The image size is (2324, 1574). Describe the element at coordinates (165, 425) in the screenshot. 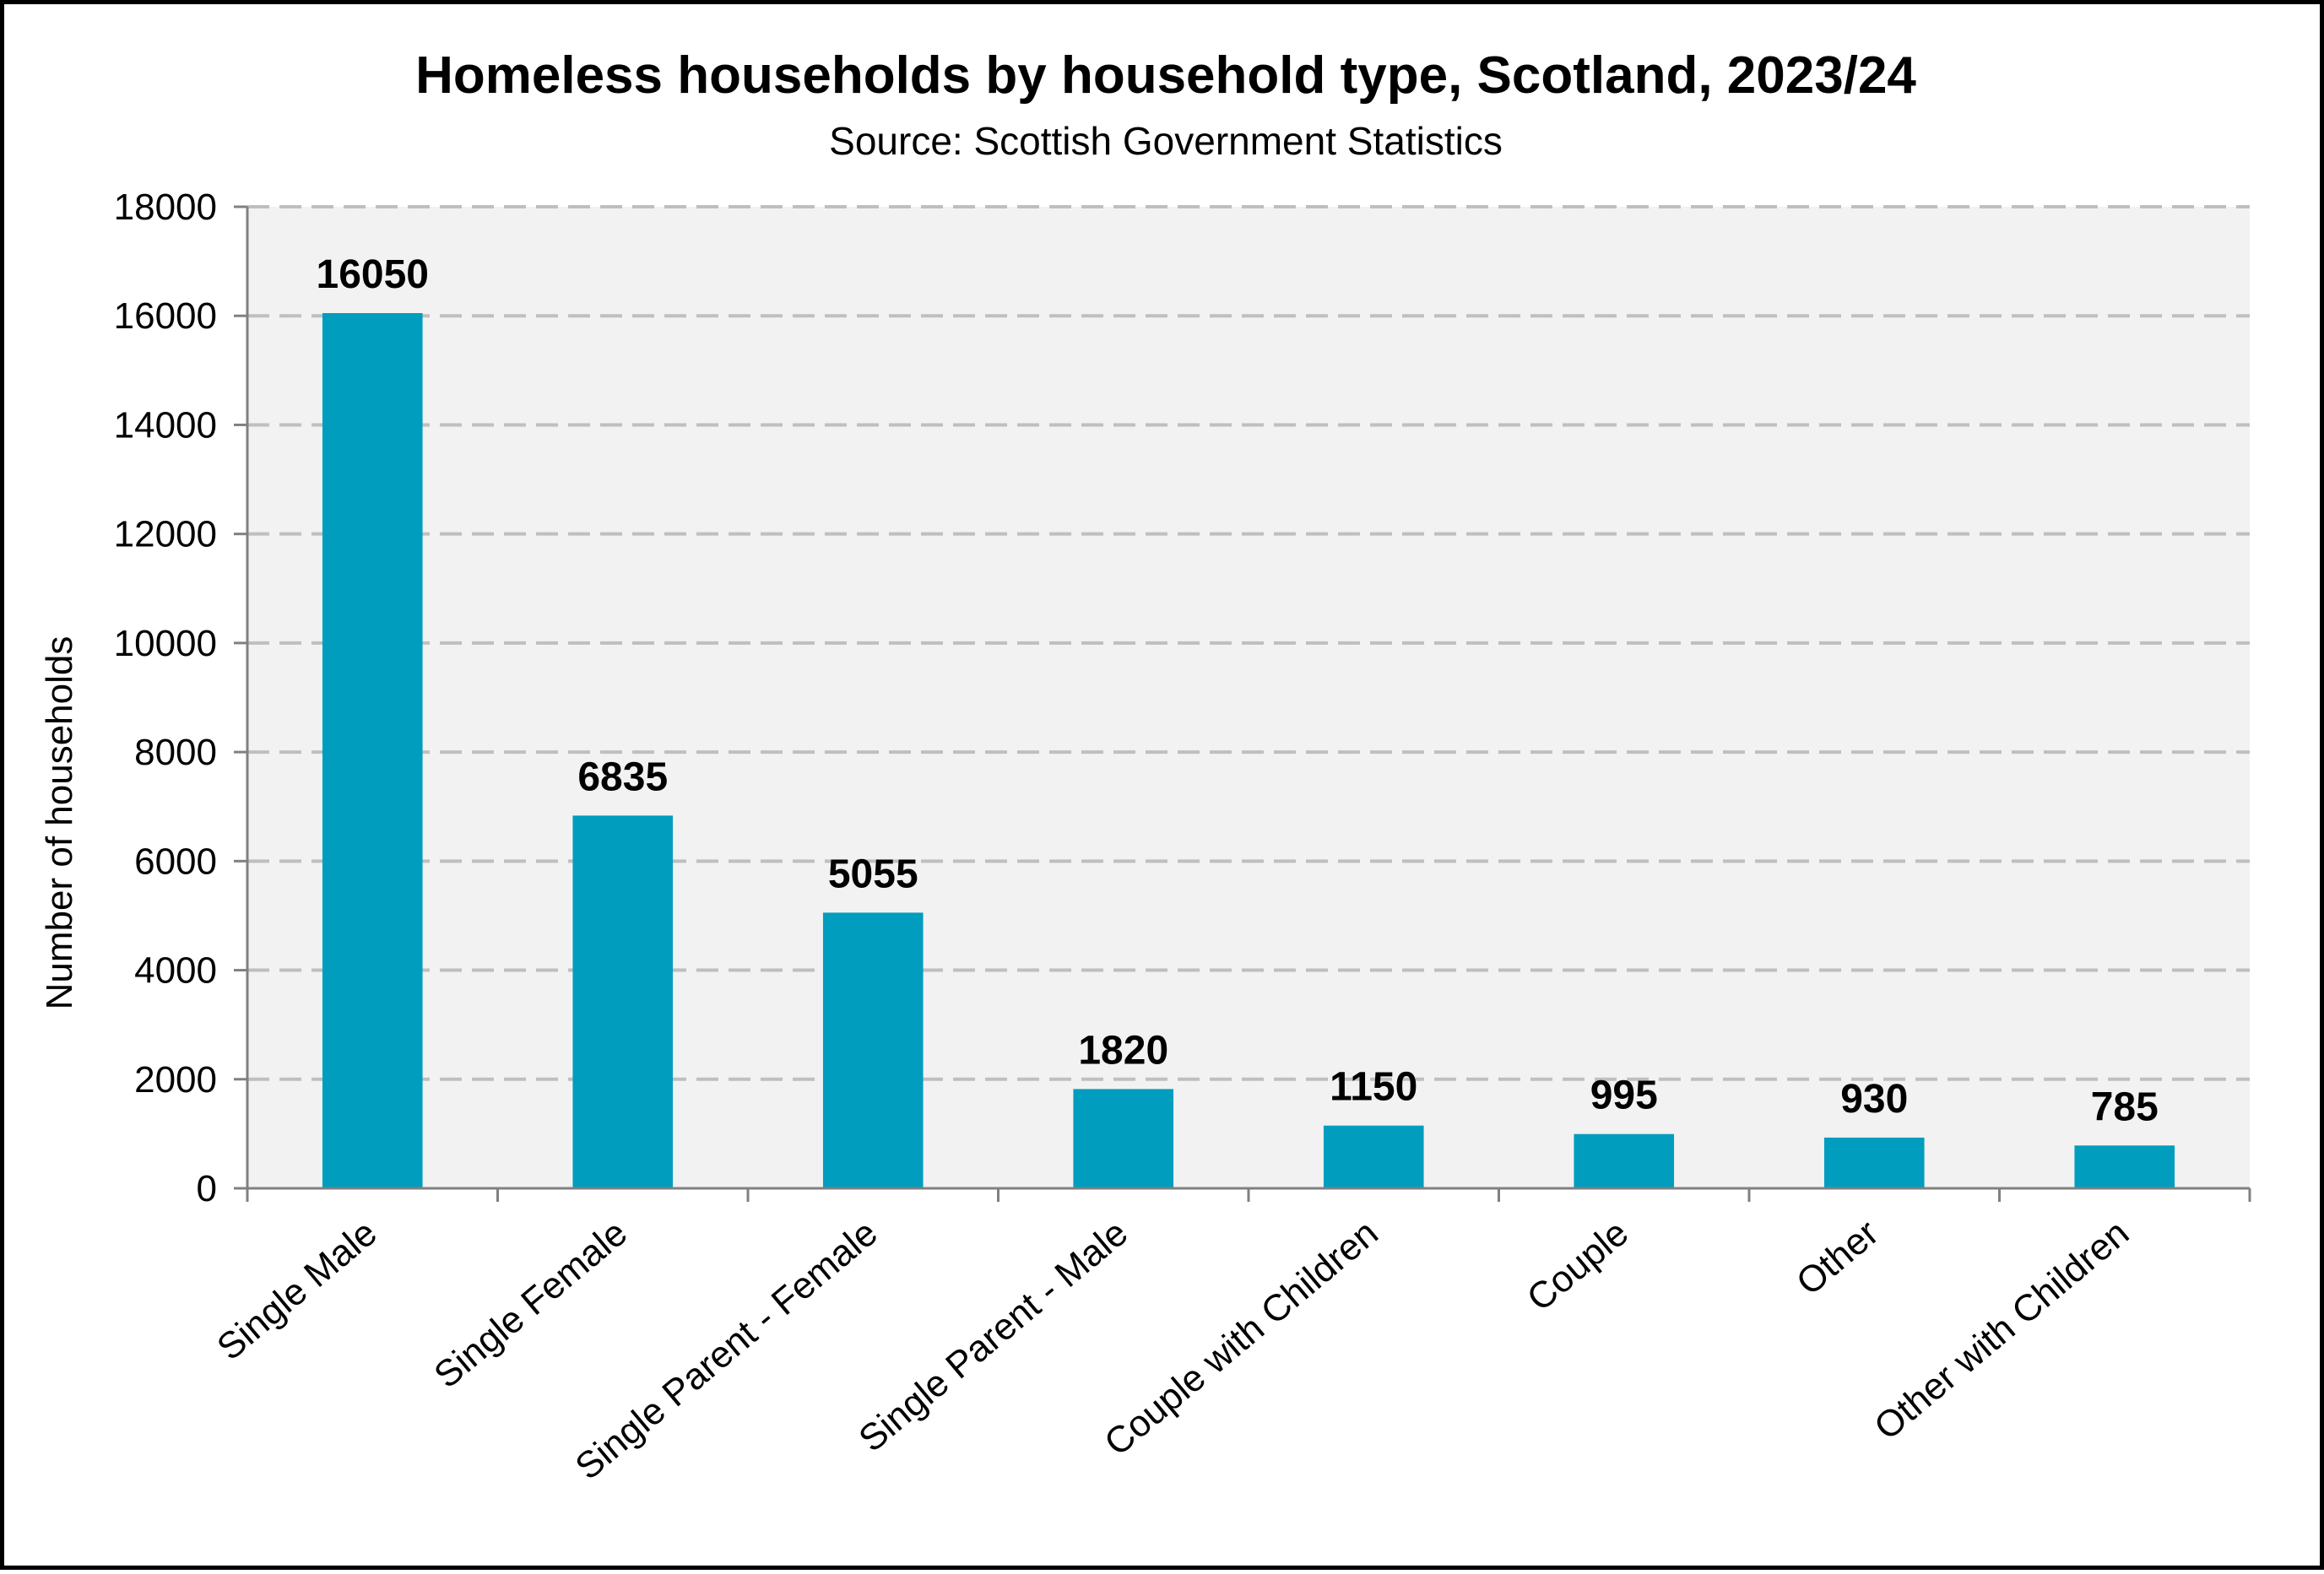

I see `y-tick-label: 14000` at that location.